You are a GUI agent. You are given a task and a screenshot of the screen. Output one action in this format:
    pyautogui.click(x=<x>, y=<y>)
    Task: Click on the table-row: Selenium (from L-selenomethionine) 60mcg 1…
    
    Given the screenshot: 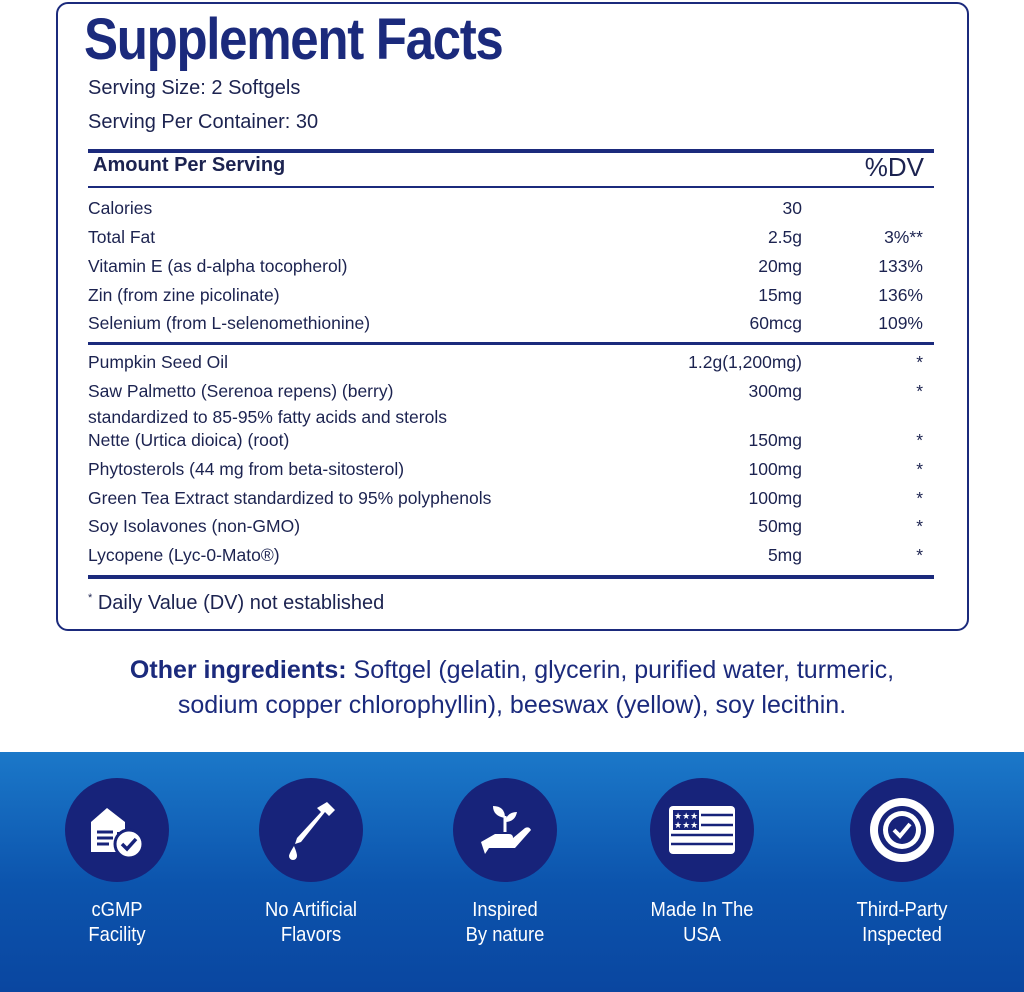 What is the action you would take?
    pyautogui.click(x=505, y=325)
    